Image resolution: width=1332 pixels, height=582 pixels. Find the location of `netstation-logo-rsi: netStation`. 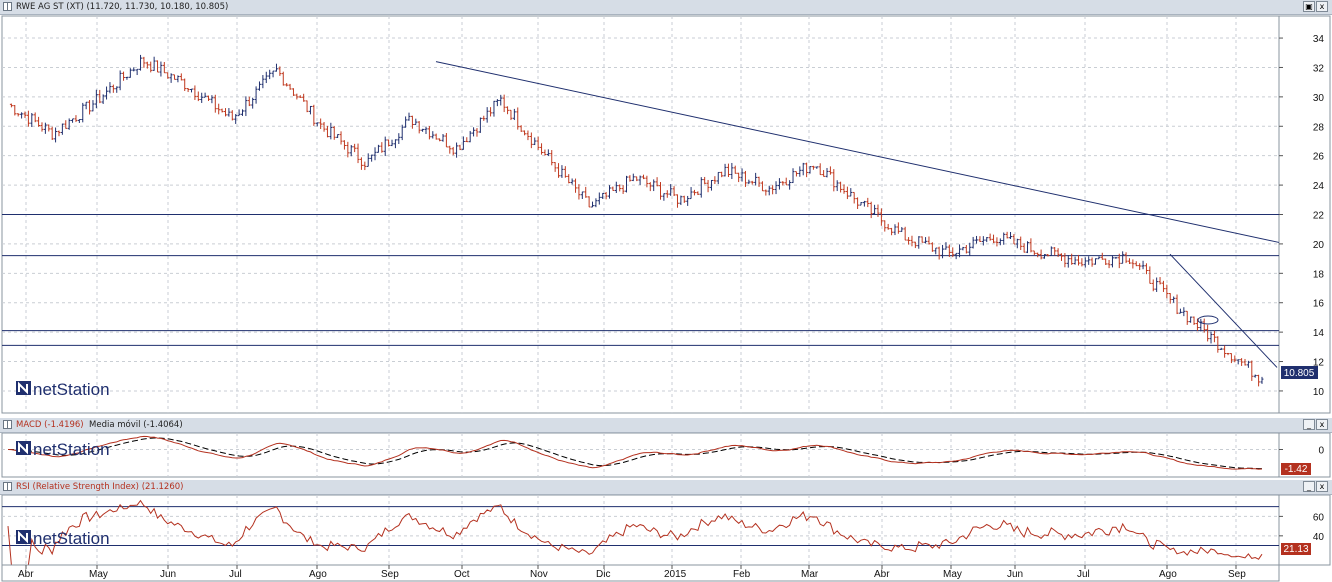

netstation-logo-rsi: netStation is located at coordinates (63, 538).